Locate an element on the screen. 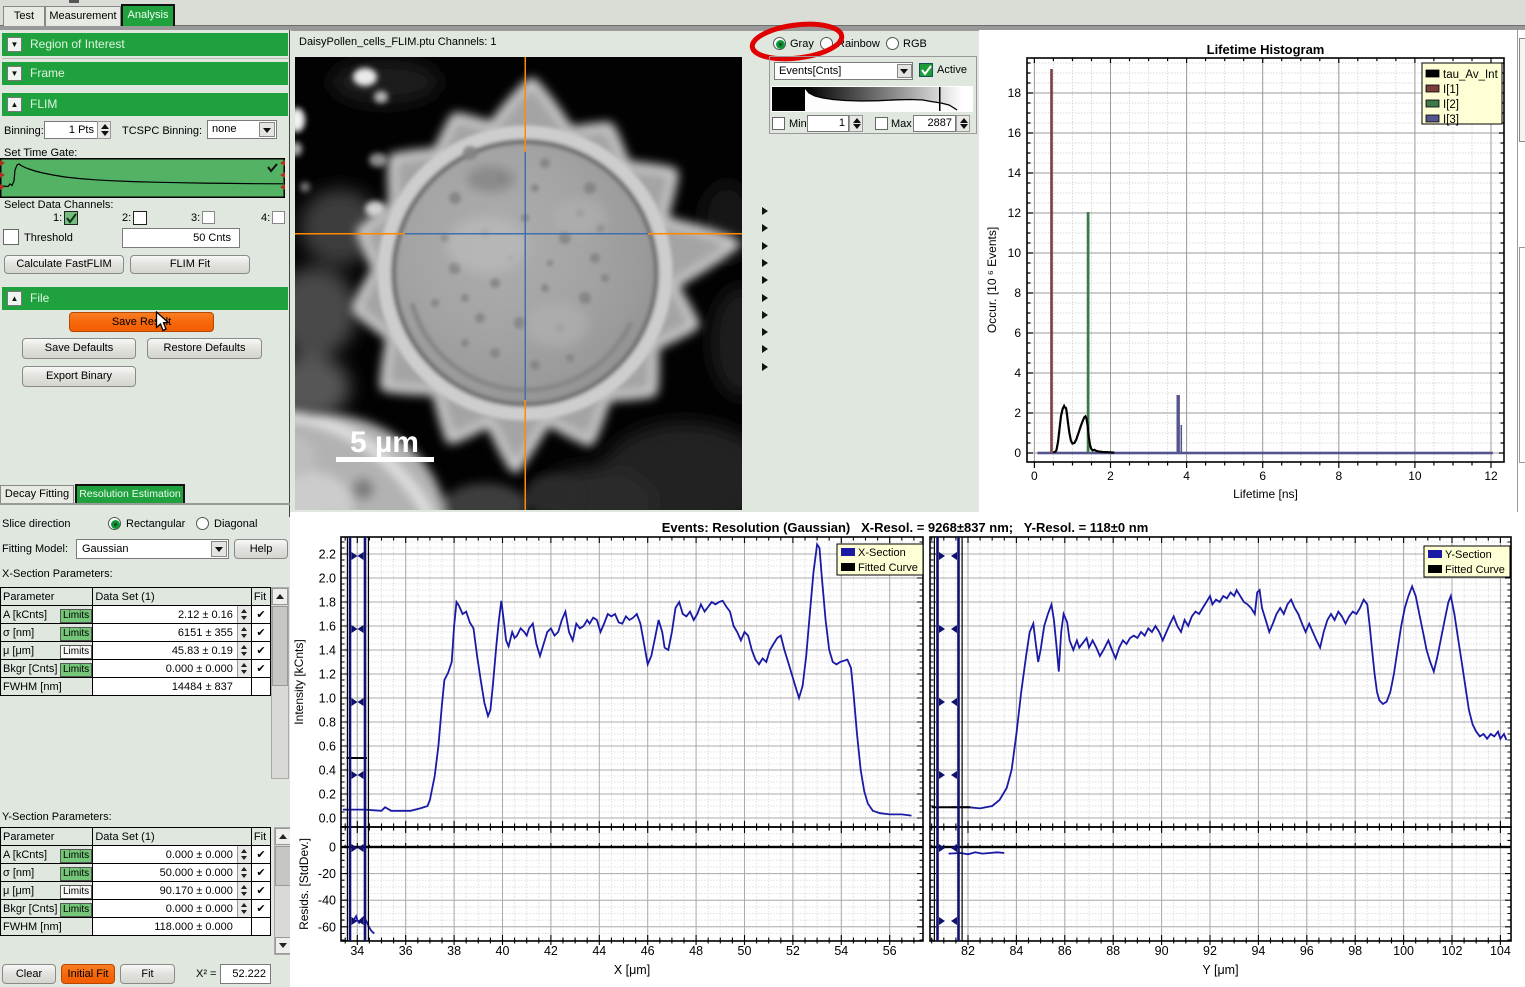 This screenshot has height=987, width=1525. svg-text: 0.0 is located at coordinates (327, 819).